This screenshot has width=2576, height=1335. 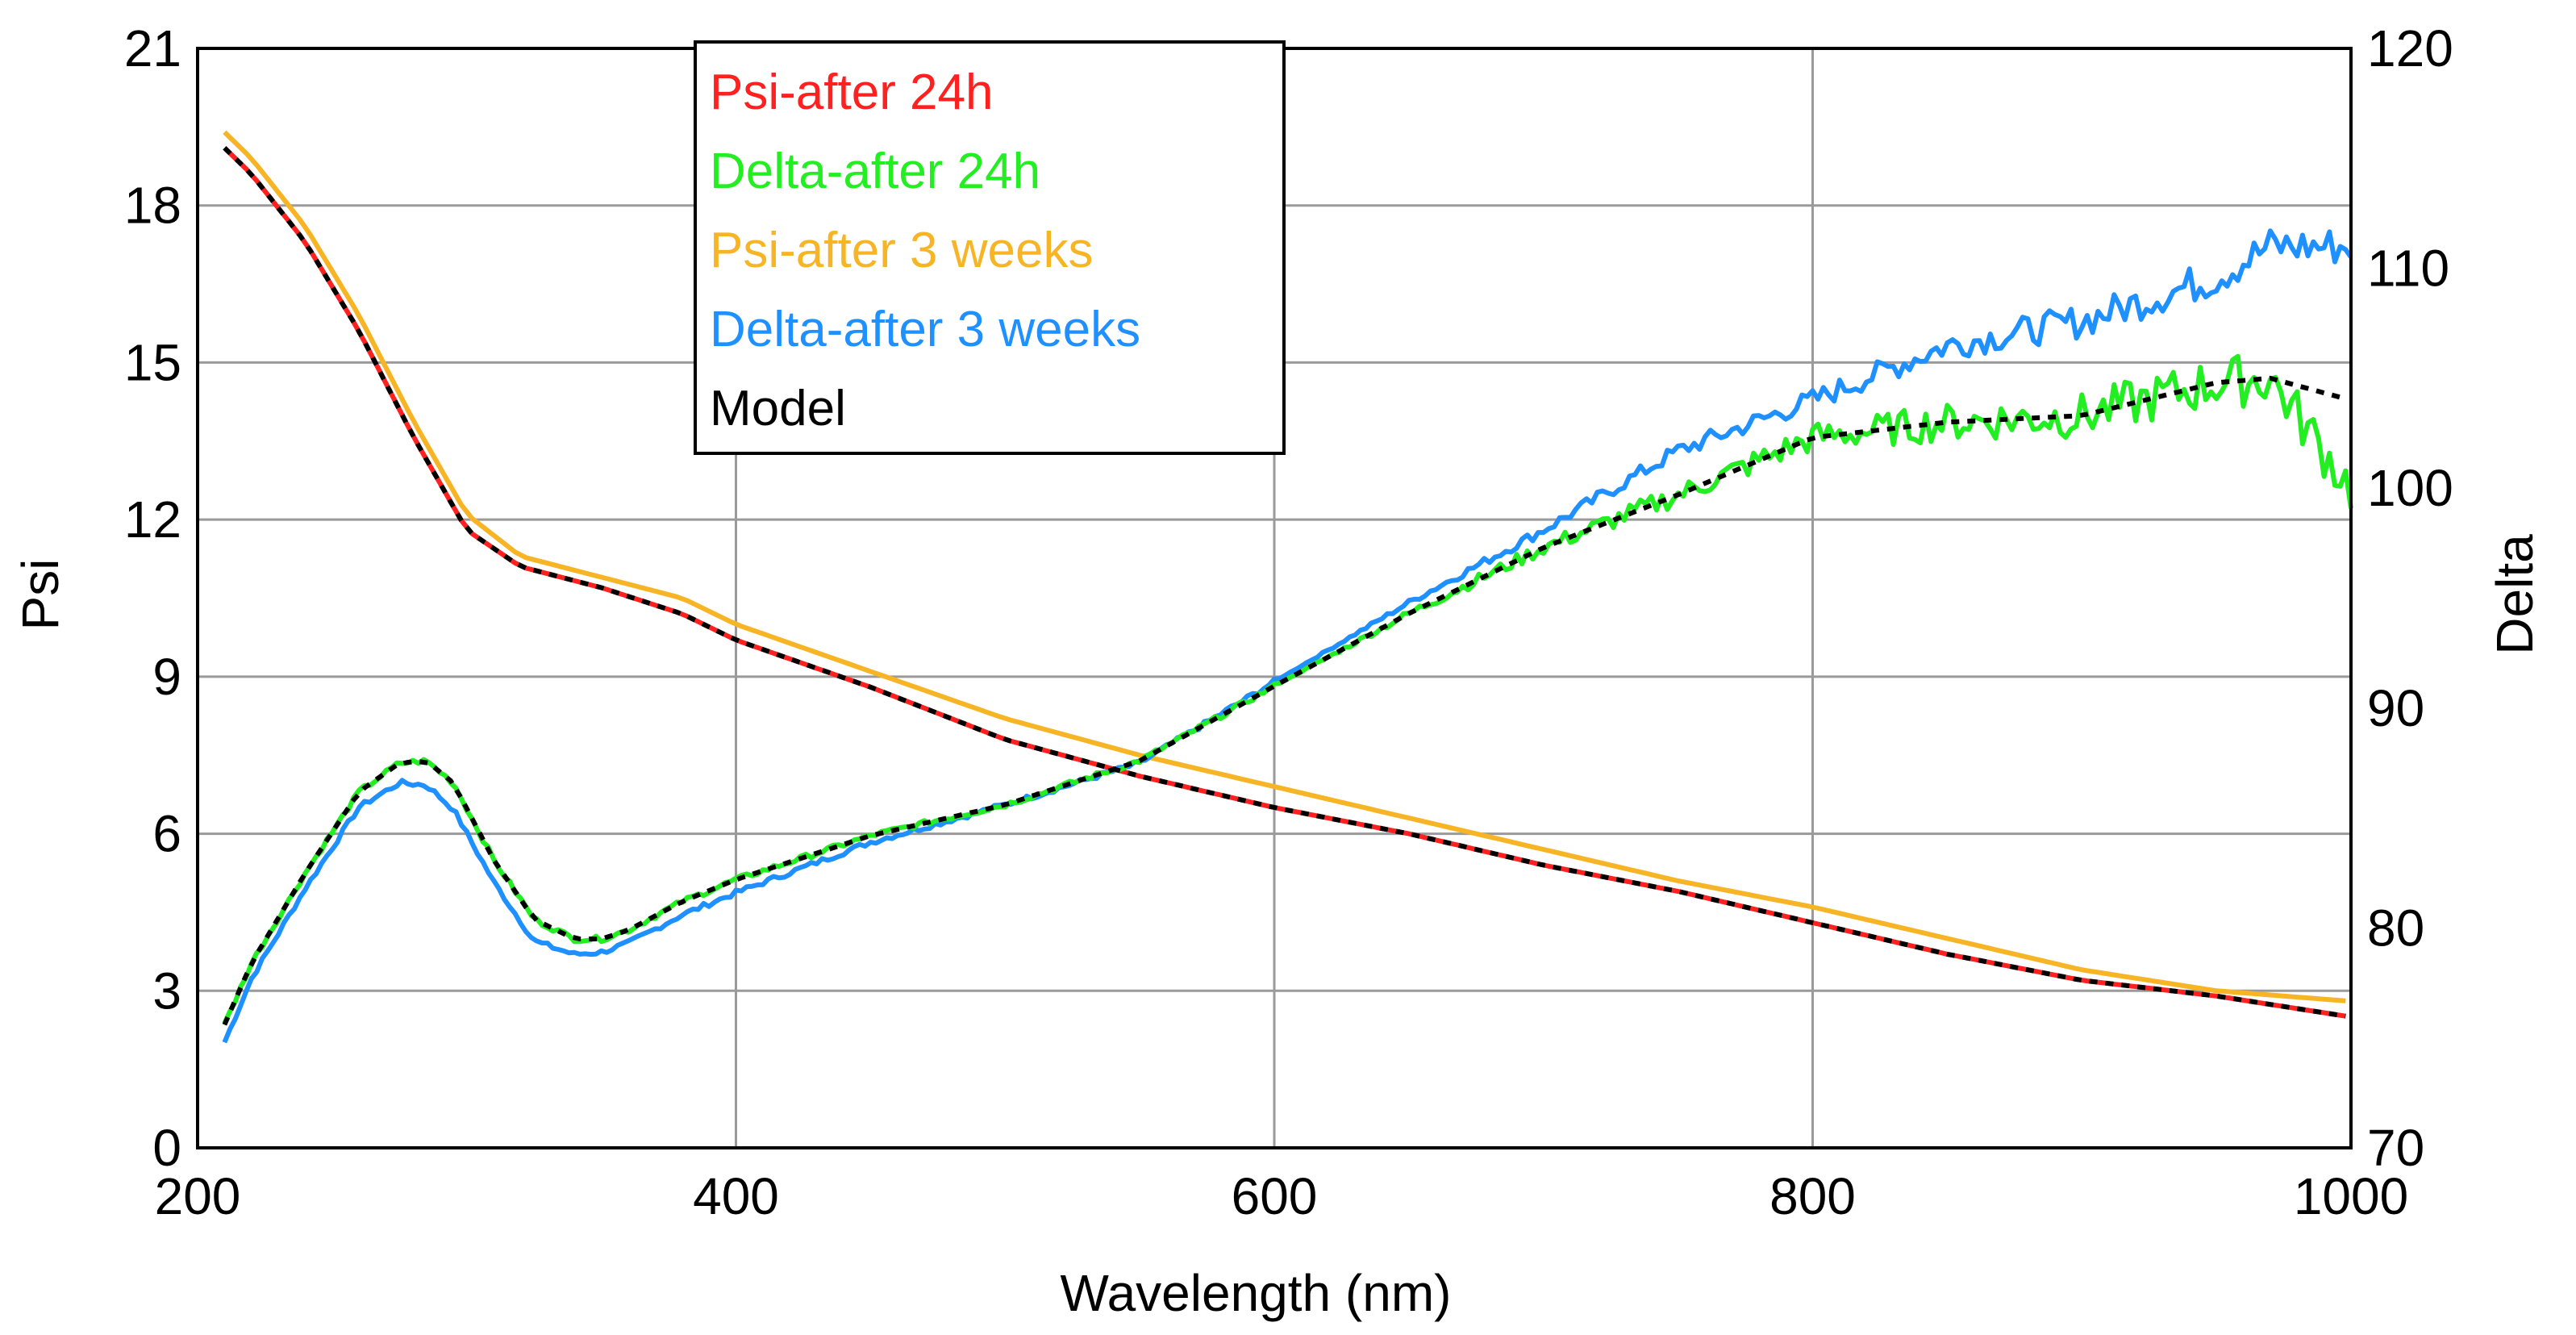 I want to click on x-tick-label-400: 400, so click(x=736, y=1196).